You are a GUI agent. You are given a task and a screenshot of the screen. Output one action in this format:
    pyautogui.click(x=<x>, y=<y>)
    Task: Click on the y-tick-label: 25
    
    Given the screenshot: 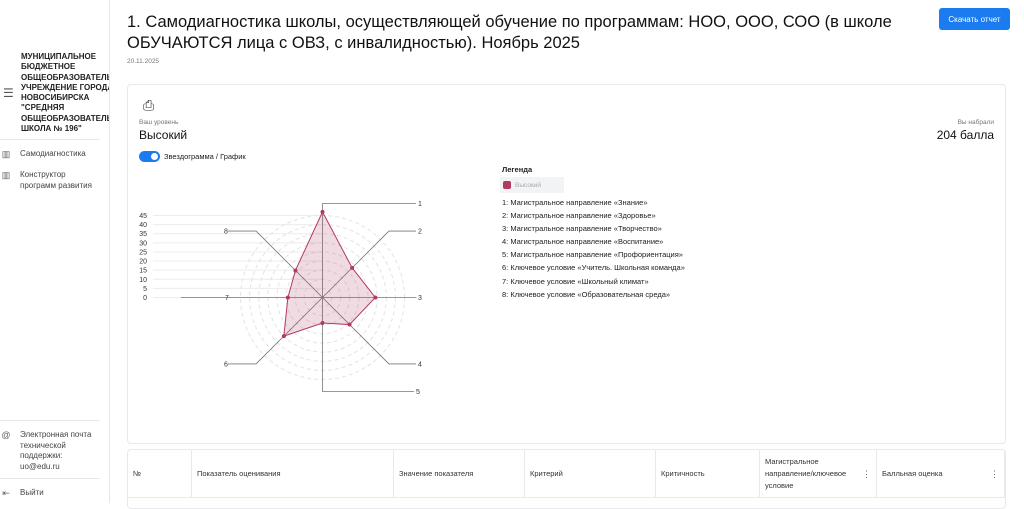 What is the action you would take?
    pyautogui.click(x=143, y=252)
    